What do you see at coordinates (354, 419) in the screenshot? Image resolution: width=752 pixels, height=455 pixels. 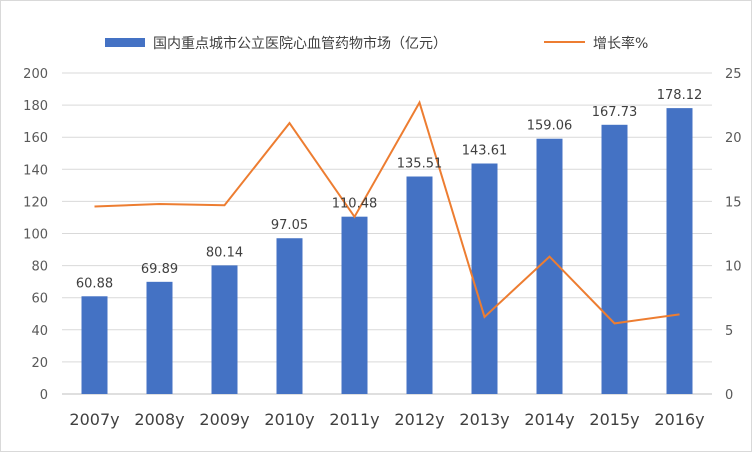 I see `x-tick-label: 2011y` at bounding box center [354, 419].